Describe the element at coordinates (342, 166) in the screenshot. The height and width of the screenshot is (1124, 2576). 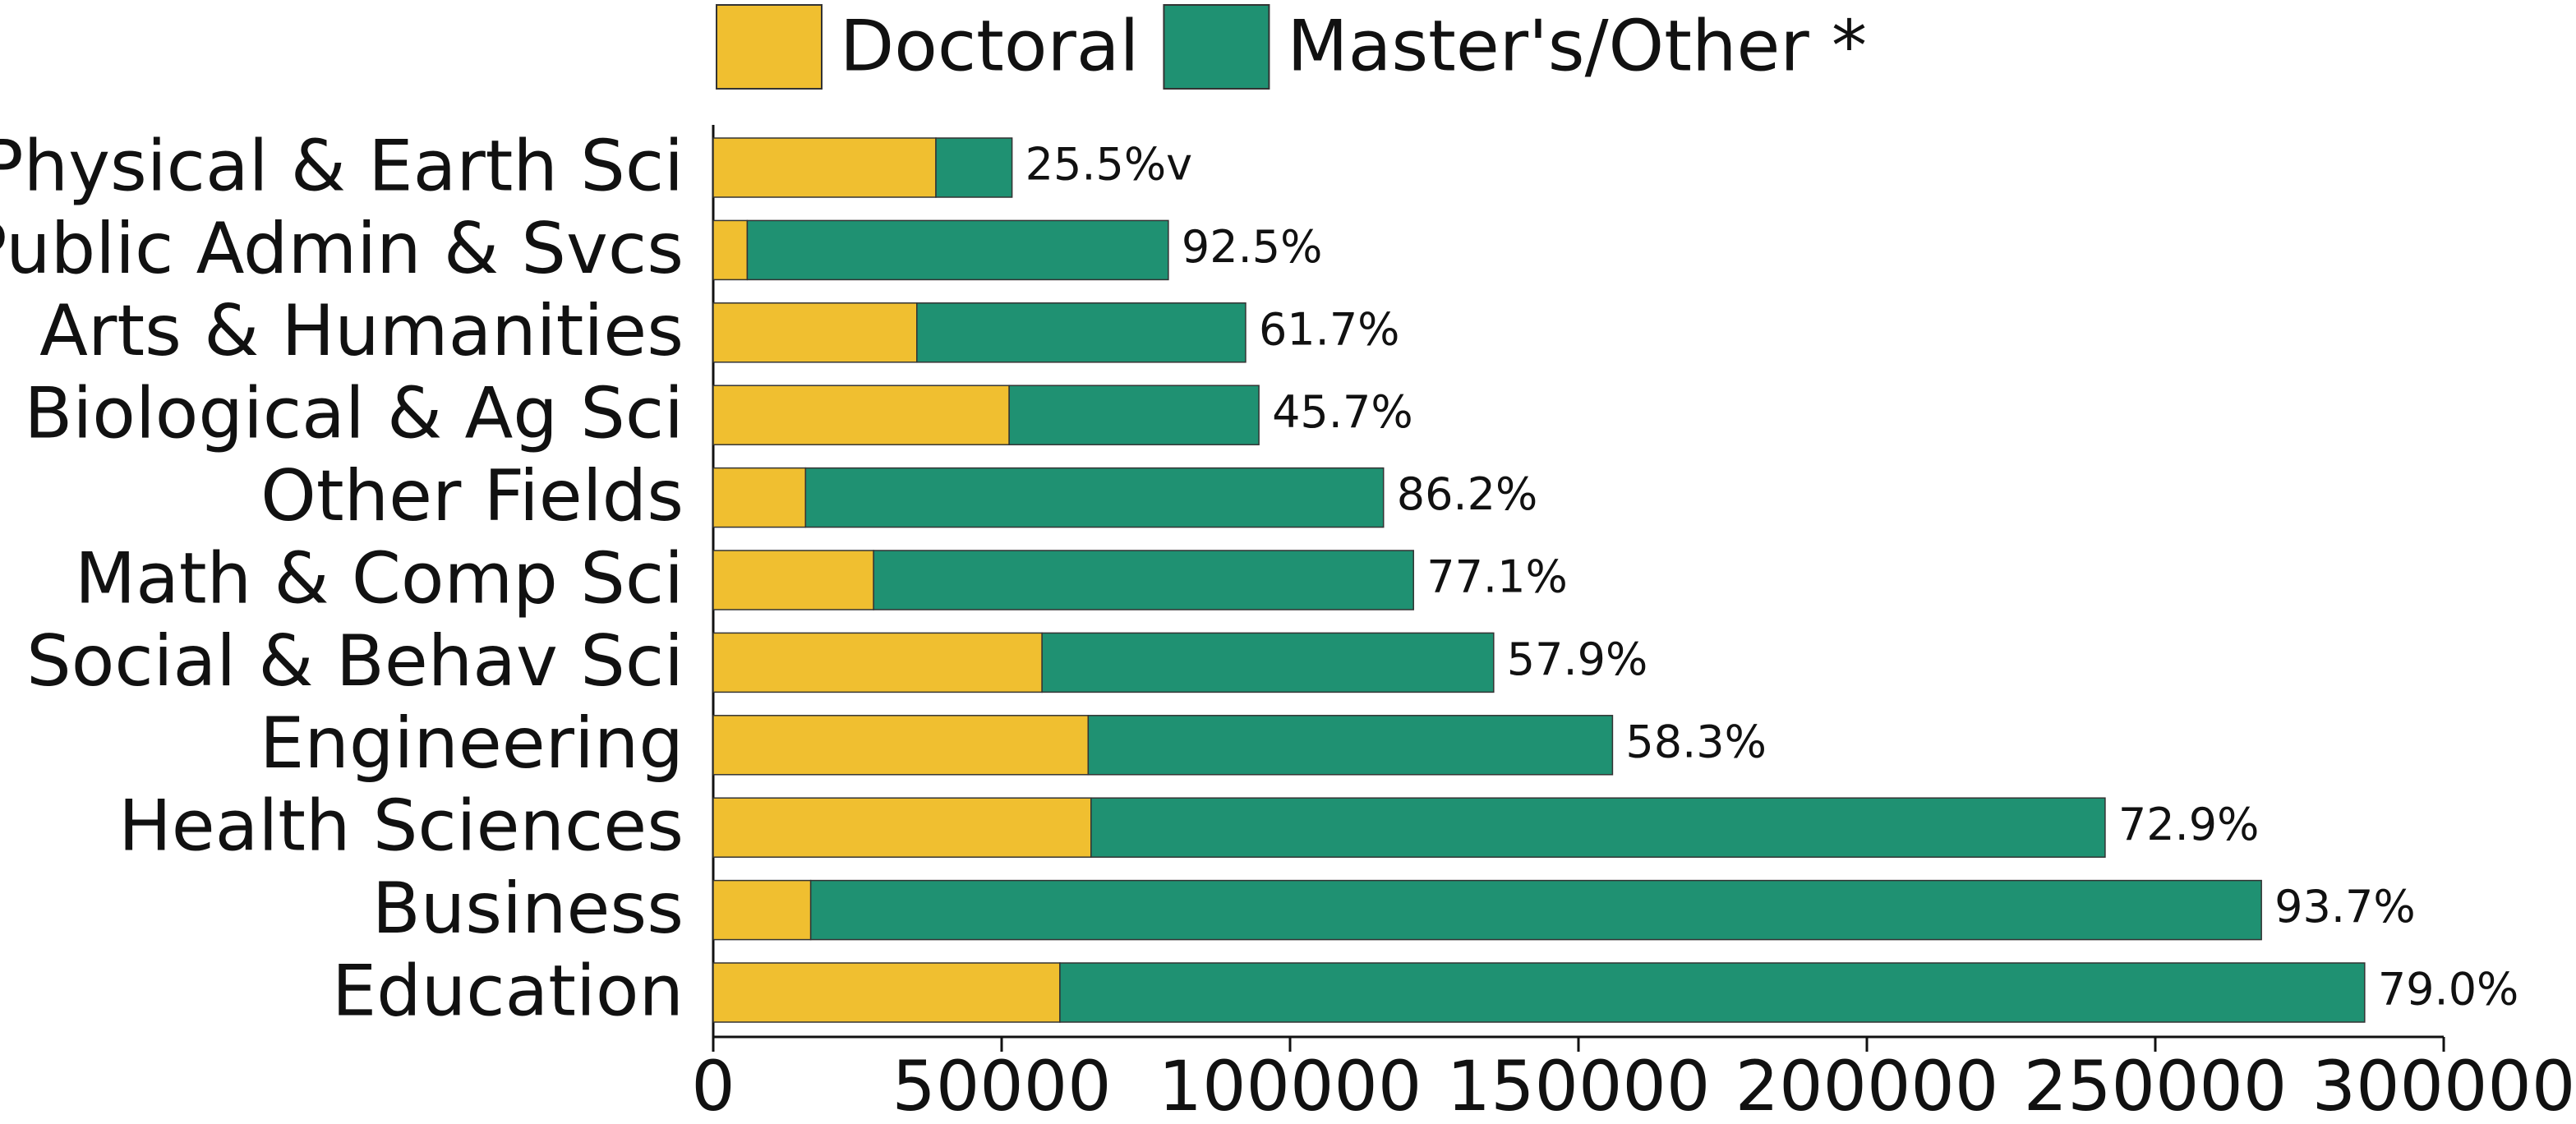
I see `category-label: Physical & Earth Sci` at that location.